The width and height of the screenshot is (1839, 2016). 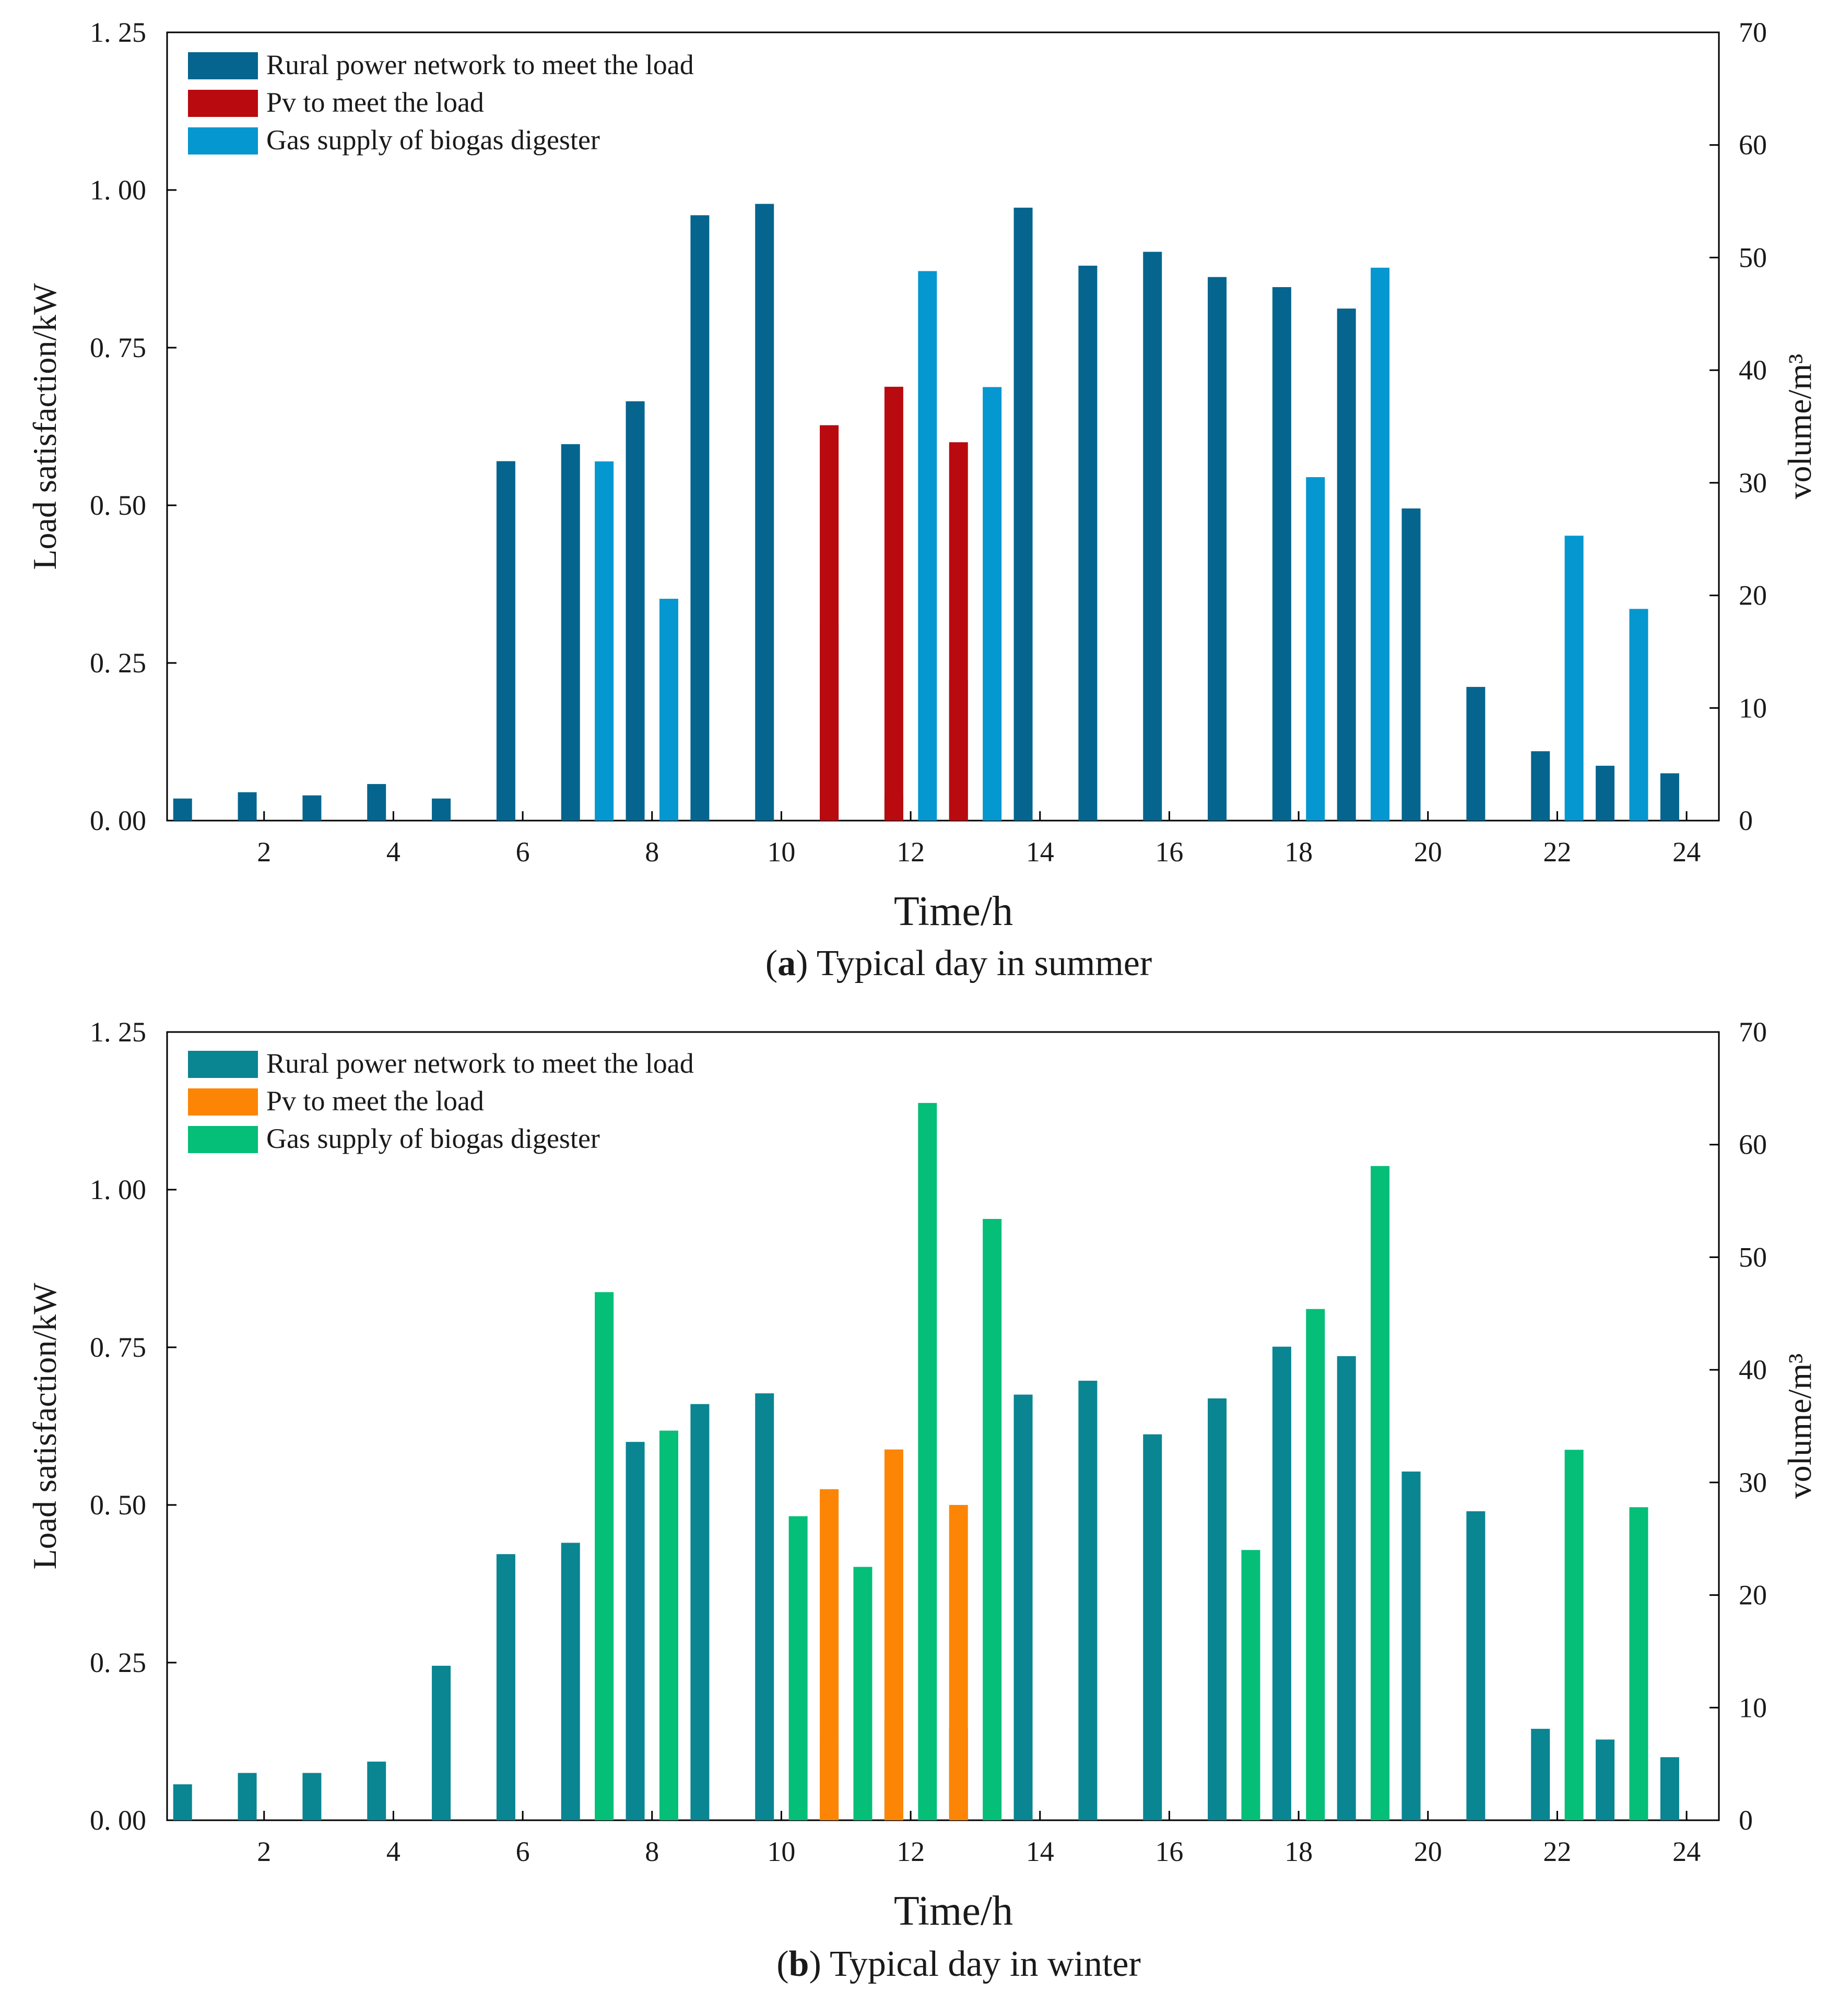 I want to click on x-tick-label: 6, so click(x=523, y=1851).